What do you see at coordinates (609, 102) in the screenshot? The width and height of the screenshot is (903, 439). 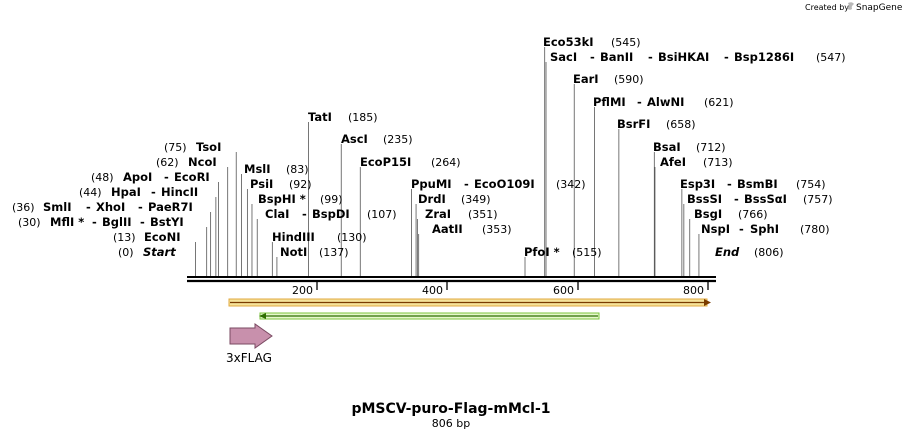 I see `site-name: PflMI` at bounding box center [609, 102].